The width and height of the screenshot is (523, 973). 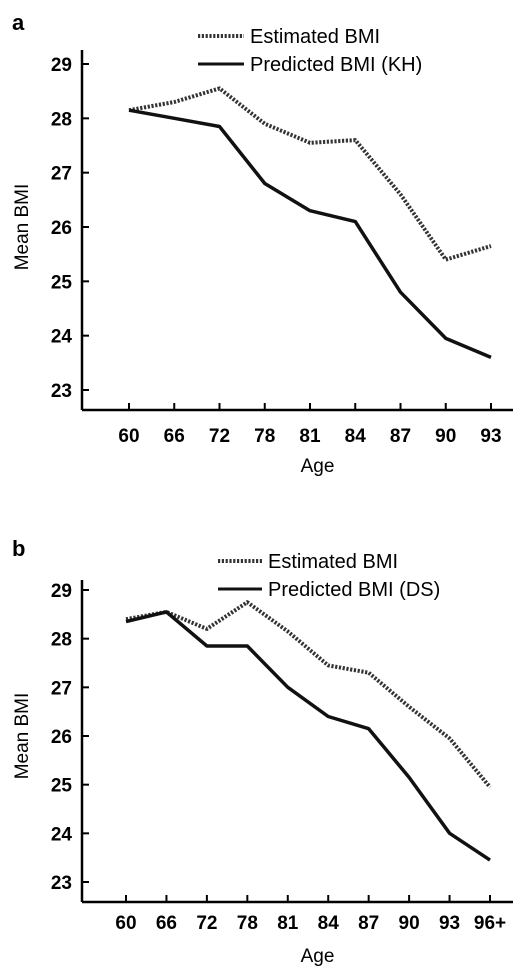 I want to click on panel-label: a, so click(x=18, y=22).